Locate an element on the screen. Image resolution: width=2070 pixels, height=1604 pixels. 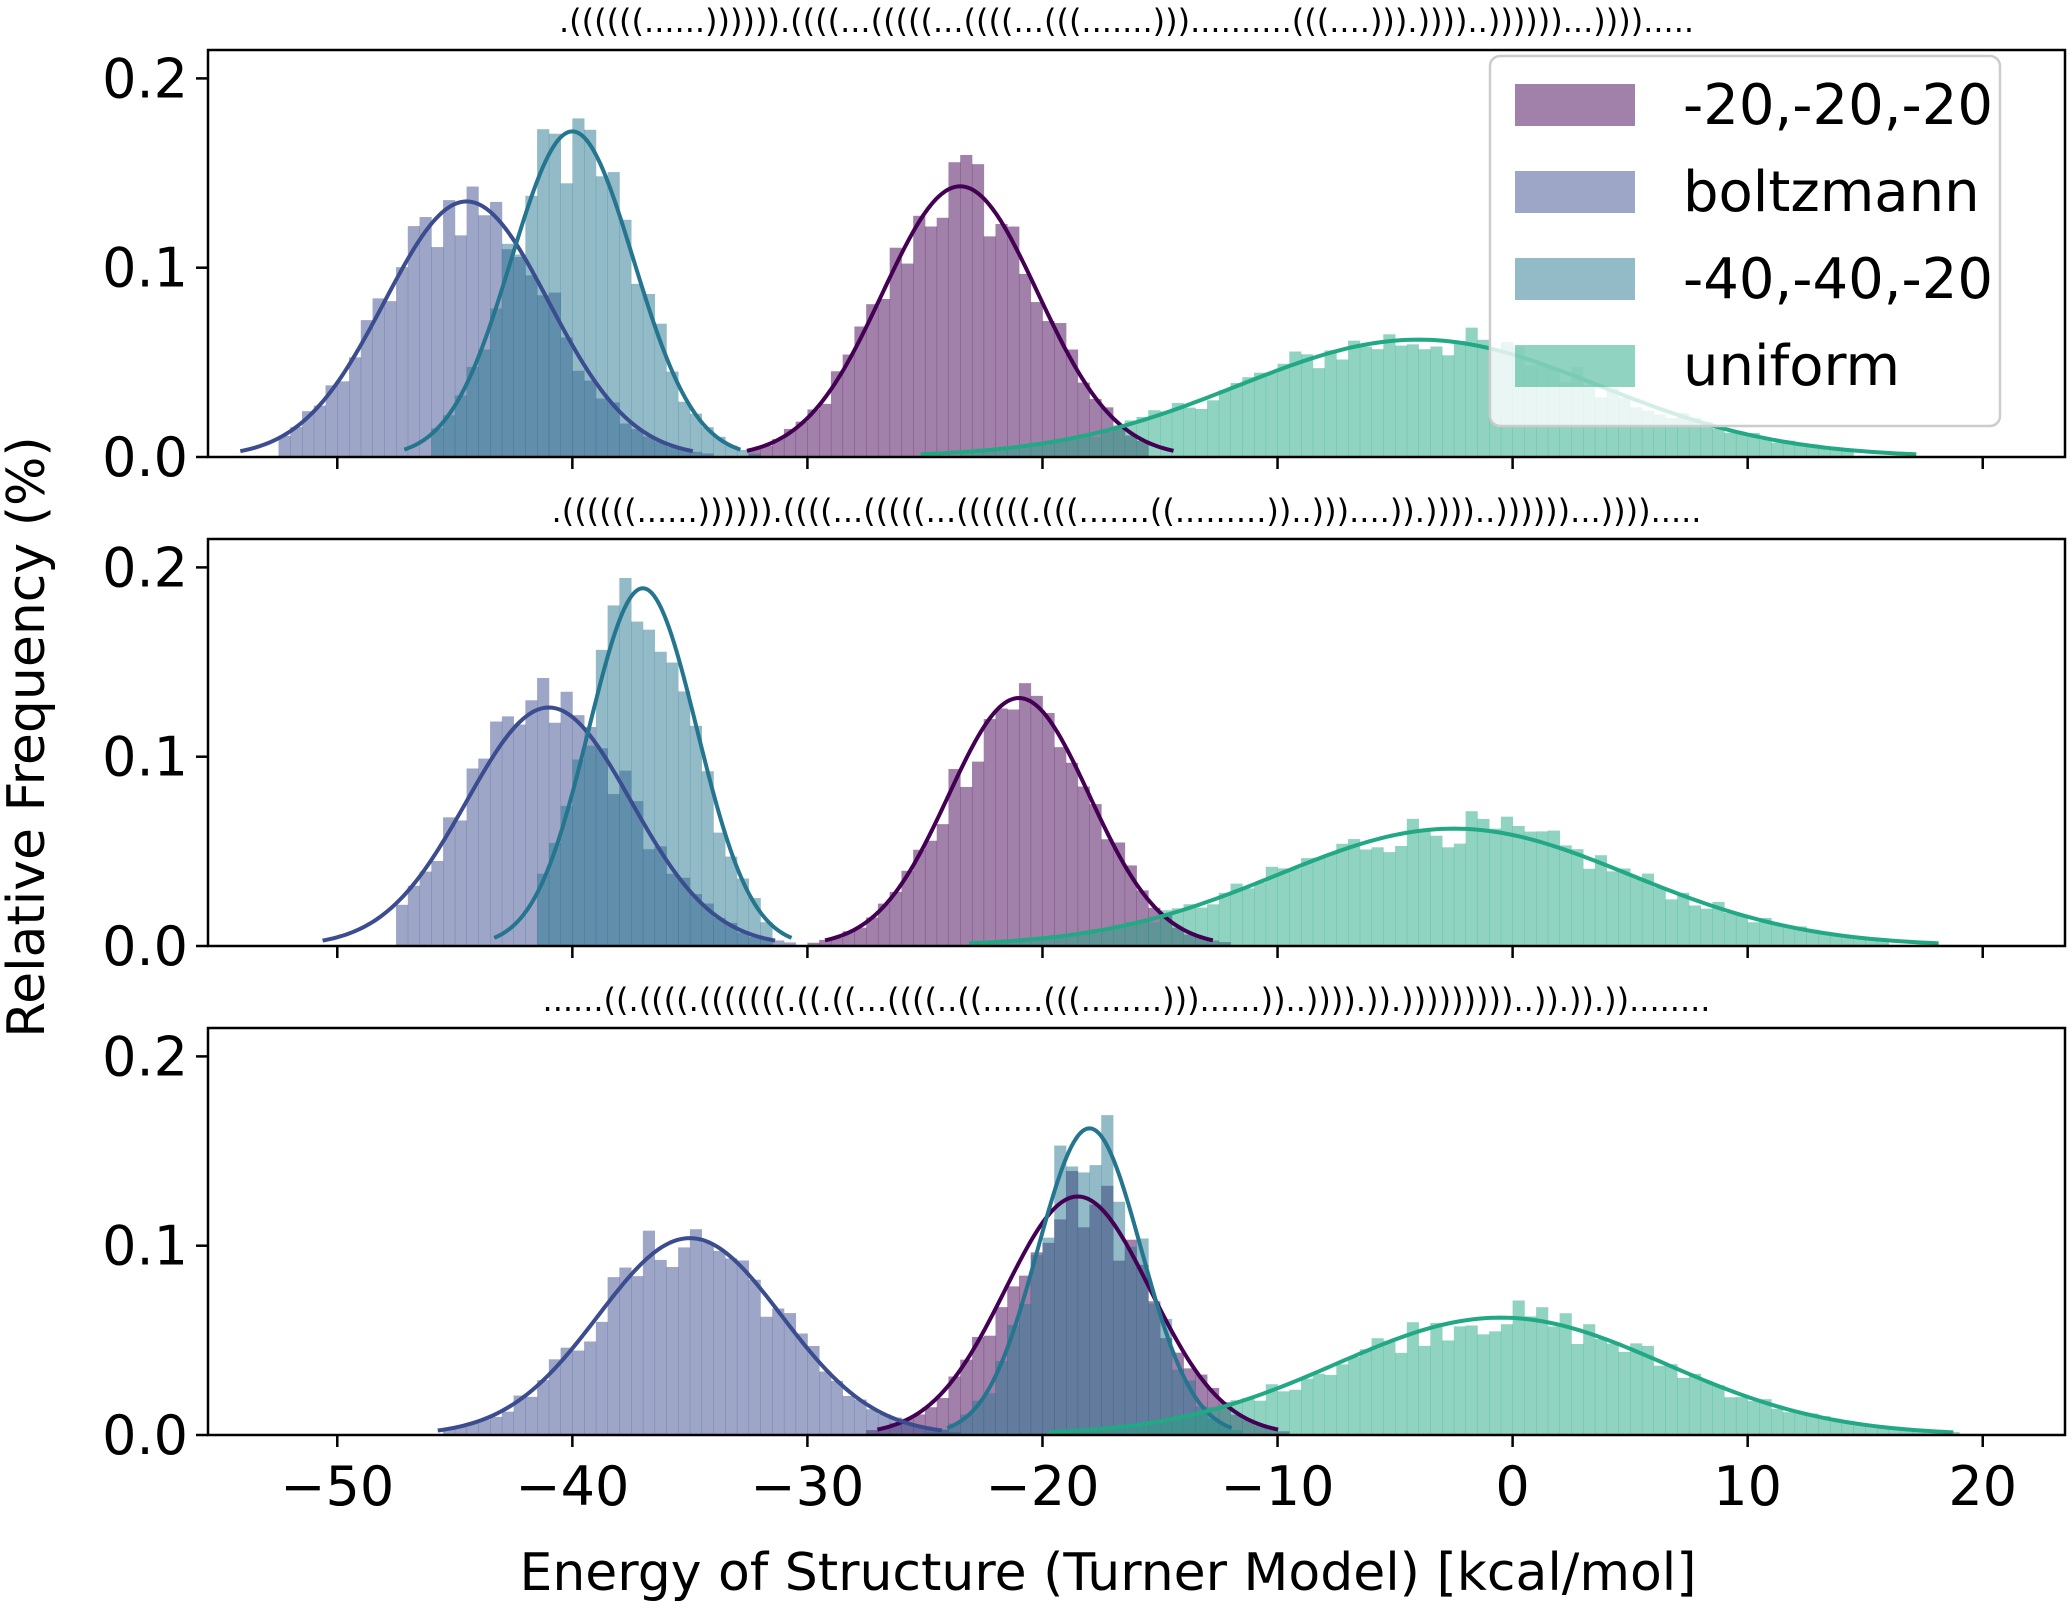
kde-curve-uniform is located at coordinates (1501, 1375).